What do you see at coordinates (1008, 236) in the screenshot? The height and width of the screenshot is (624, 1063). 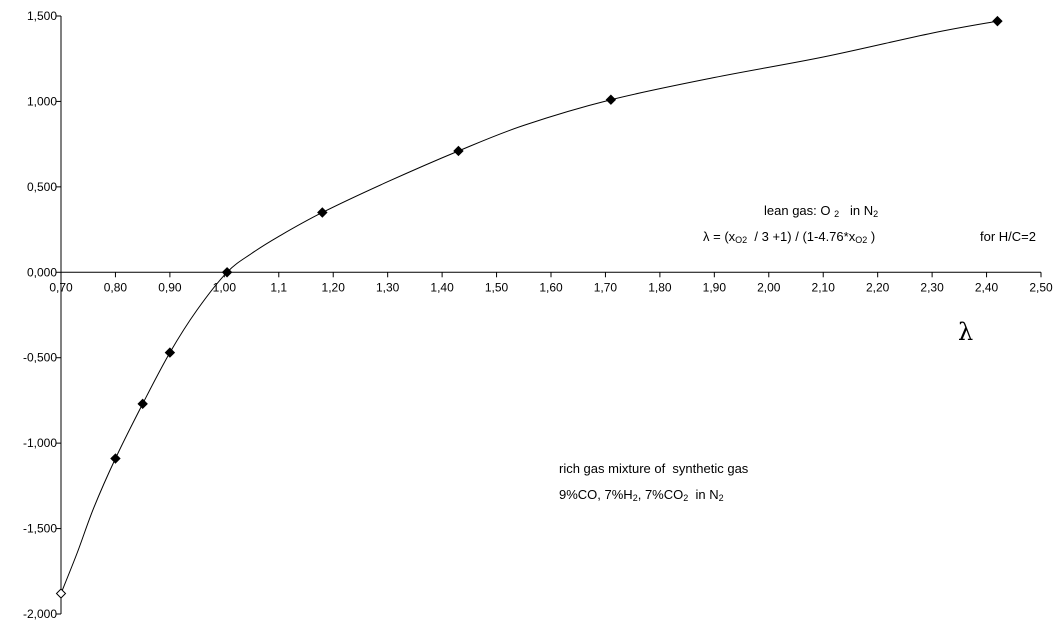 I see `formula-note: for H/C=2` at bounding box center [1008, 236].